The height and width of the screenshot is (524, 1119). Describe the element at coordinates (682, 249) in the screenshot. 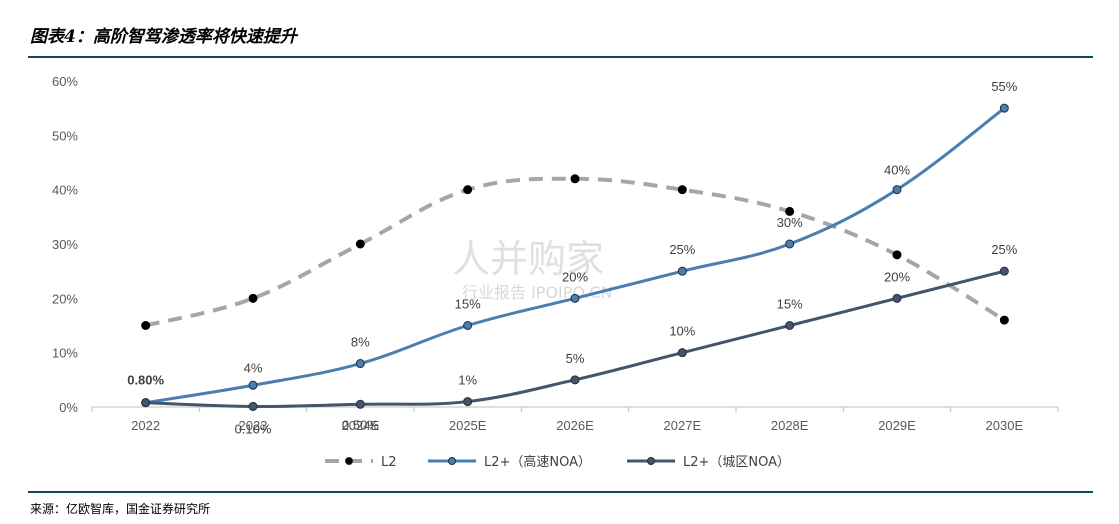

I see `series-l2plus-highway-label: 25%` at that location.